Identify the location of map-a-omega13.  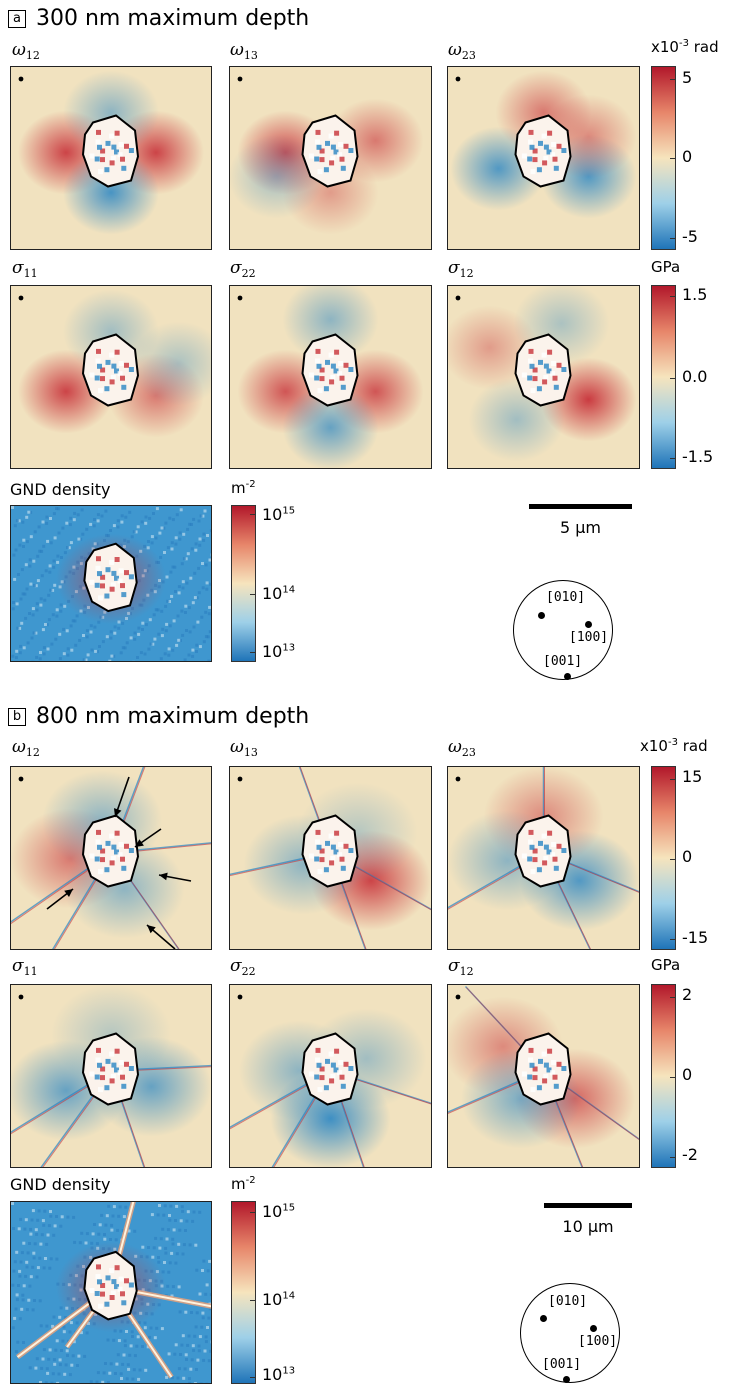
(330, 158).